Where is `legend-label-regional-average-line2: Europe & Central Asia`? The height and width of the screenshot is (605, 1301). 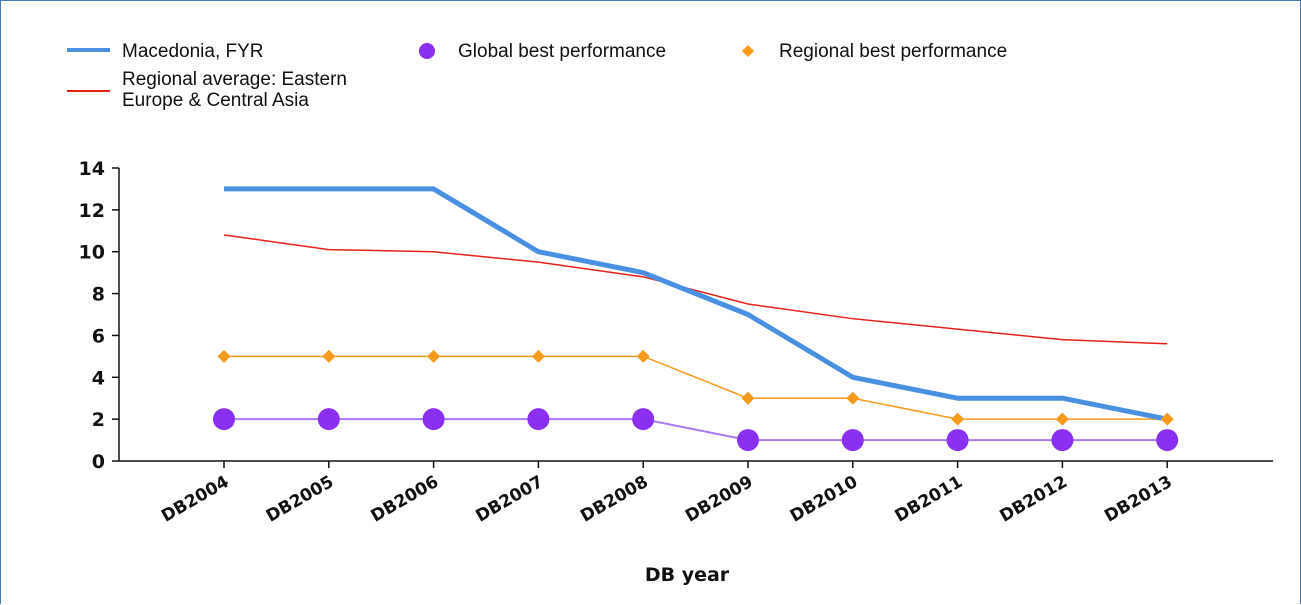
legend-label-regional-average-line2: Europe & Central Asia is located at coordinates (215, 100).